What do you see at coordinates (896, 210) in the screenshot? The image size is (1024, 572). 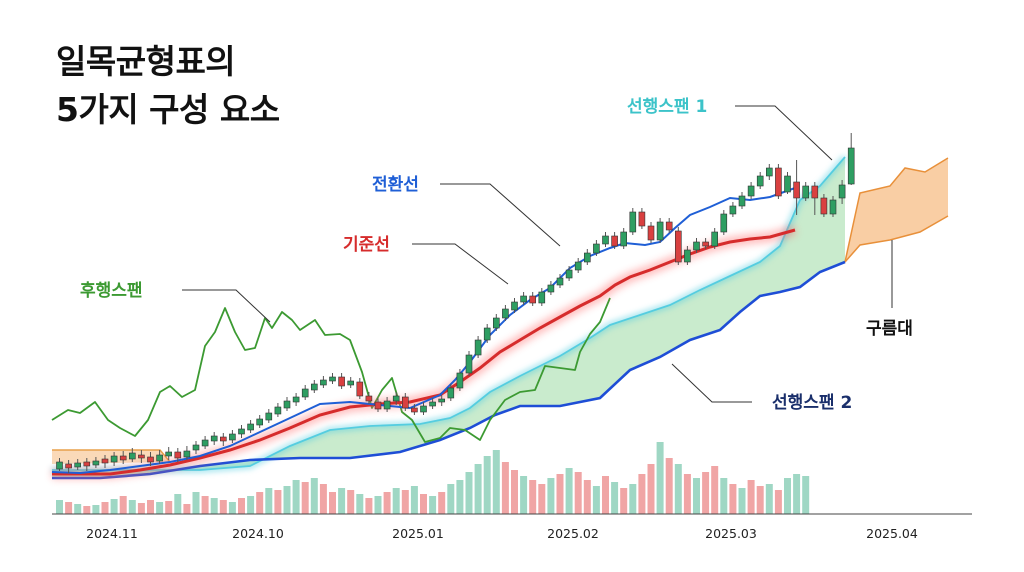 I see `future-cloud-area` at bounding box center [896, 210].